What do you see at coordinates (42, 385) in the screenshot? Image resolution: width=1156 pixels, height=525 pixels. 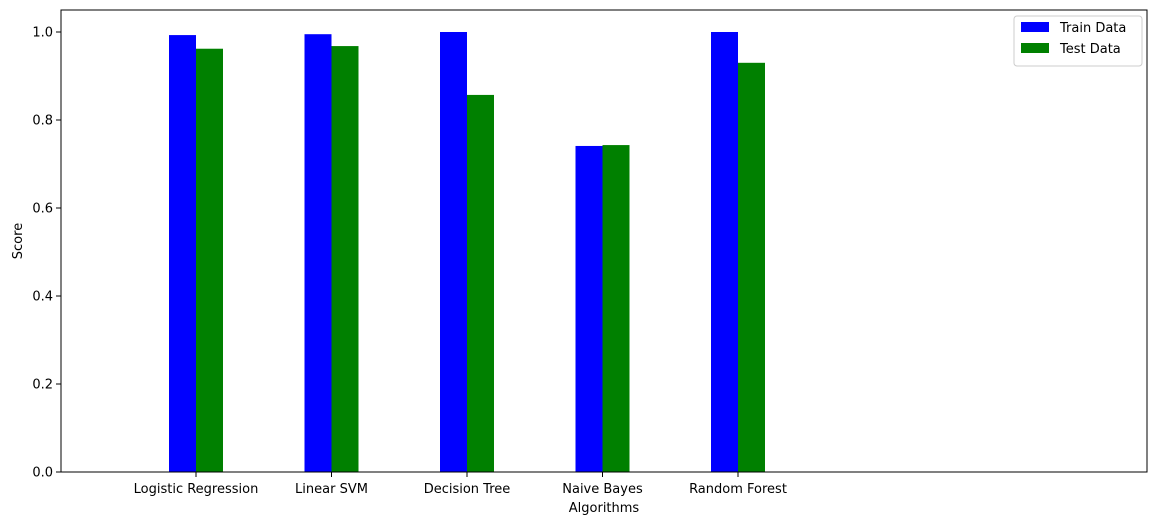 I see `y-tick-label: 0.2` at bounding box center [42, 385].